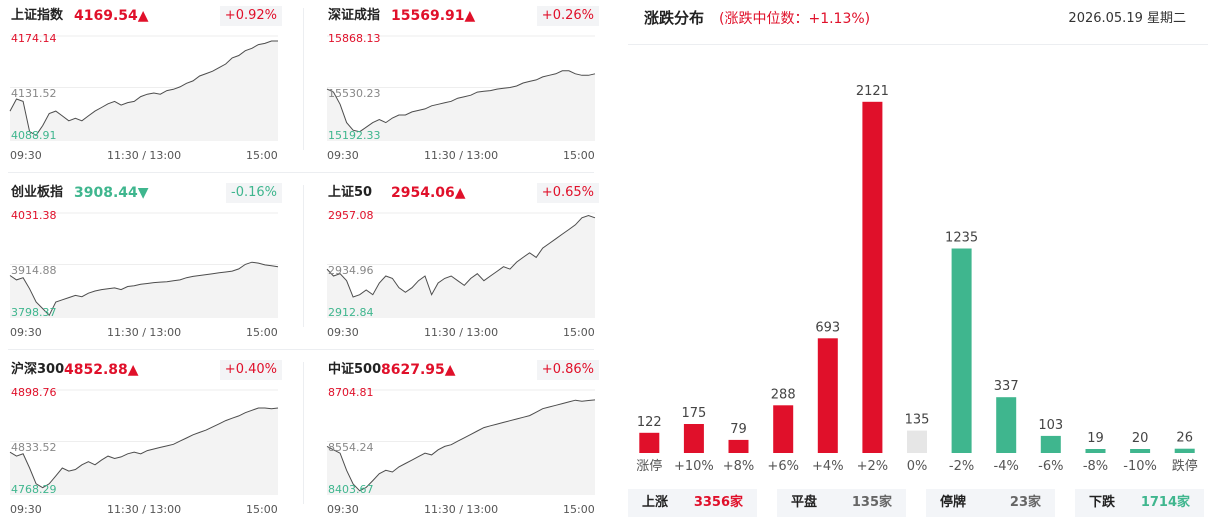  What do you see at coordinates (567, 16) in the screenshot?
I see `index-change: +0.26%` at bounding box center [567, 16].